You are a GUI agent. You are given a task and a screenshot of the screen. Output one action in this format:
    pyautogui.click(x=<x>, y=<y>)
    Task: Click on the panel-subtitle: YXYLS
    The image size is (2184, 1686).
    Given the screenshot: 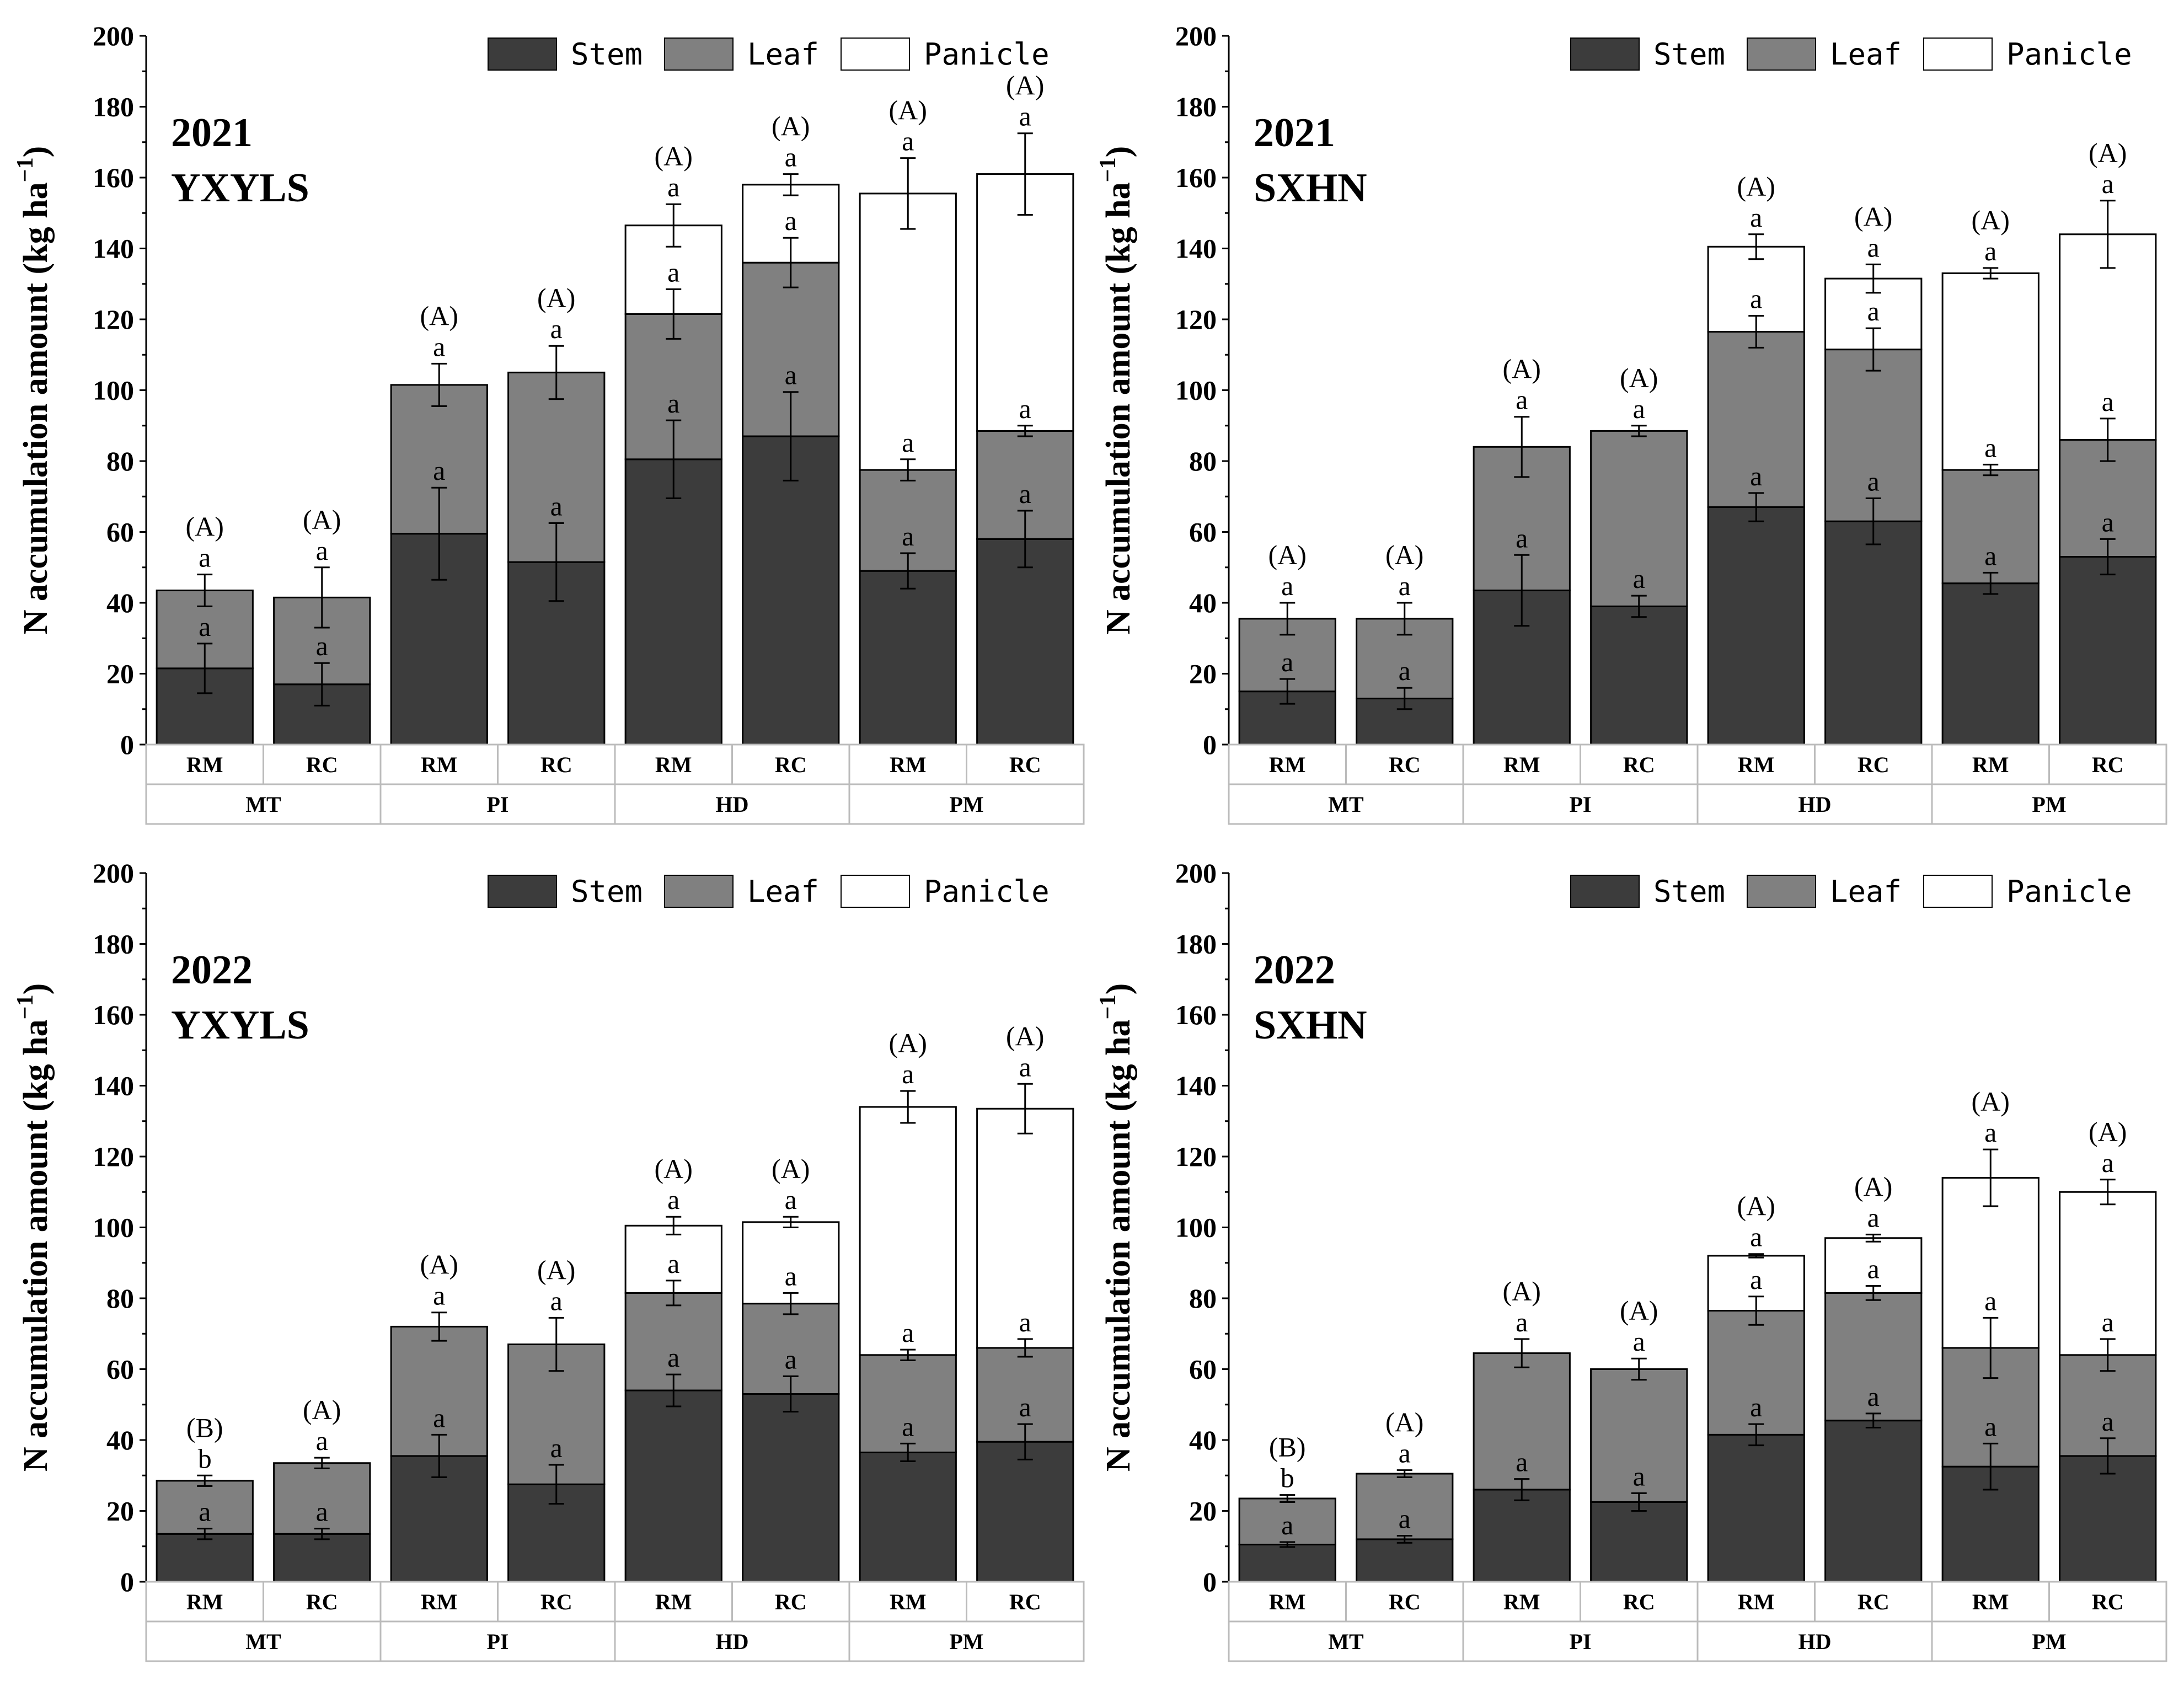 What is the action you would take?
    pyautogui.click(x=240, y=1025)
    